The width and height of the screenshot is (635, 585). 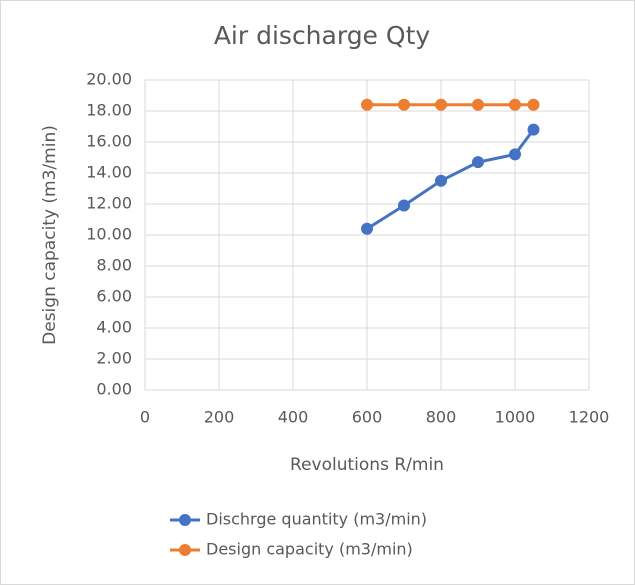 What do you see at coordinates (441, 417) in the screenshot?
I see `x-tick-label: 800` at bounding box center [441, 417].